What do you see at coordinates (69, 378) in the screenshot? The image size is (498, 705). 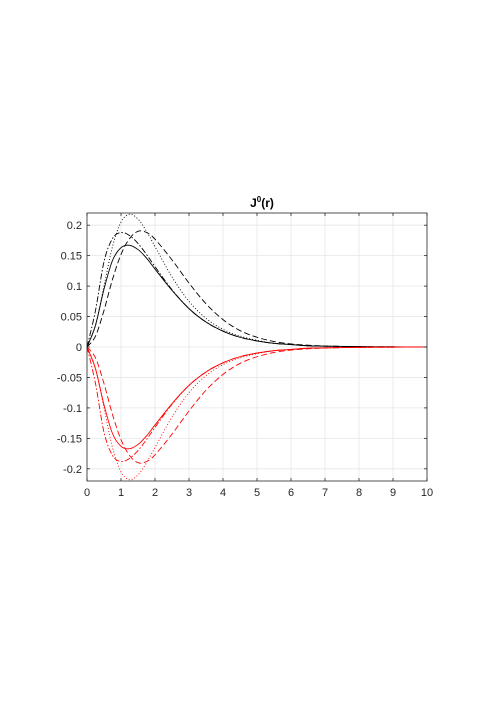 I see `y-tick-label: -0.05` at bounding box center [69, 378].